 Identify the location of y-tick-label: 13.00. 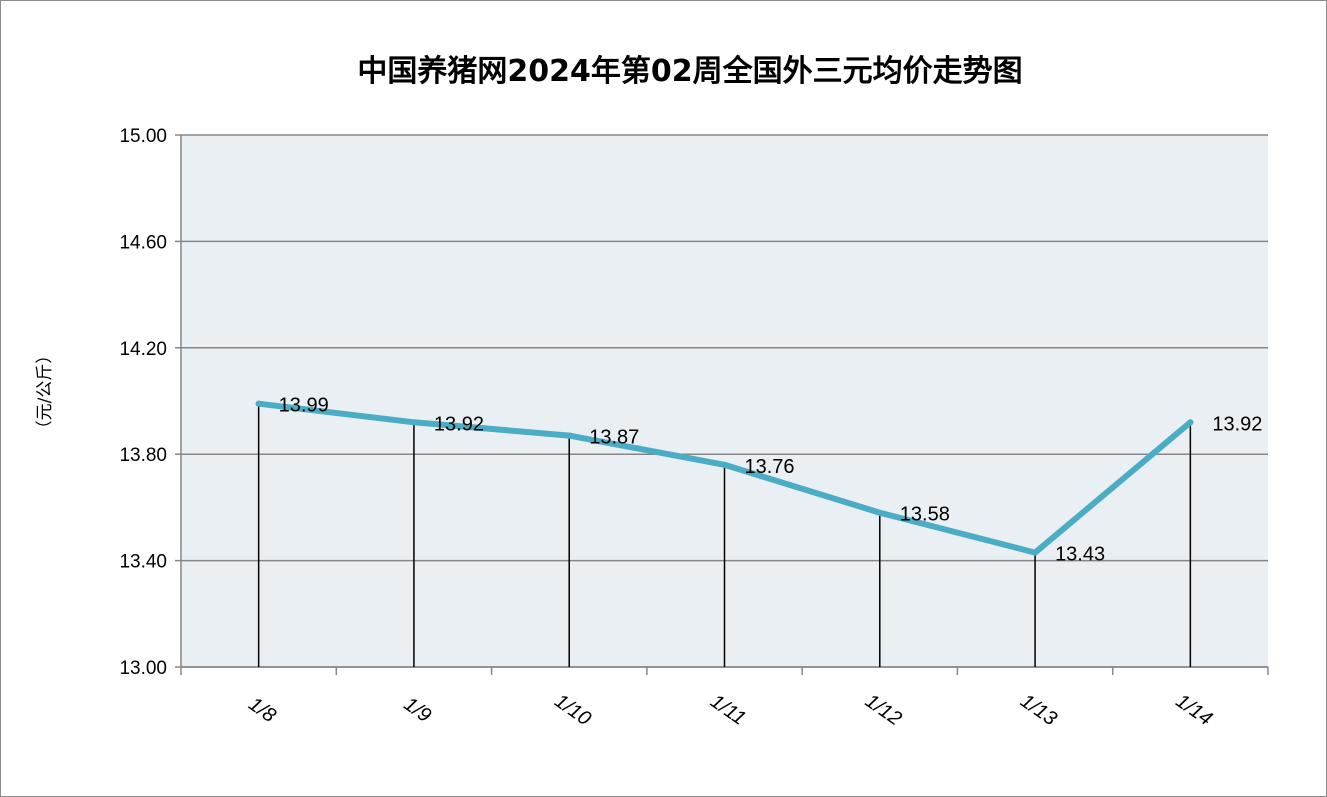
(143, 668).